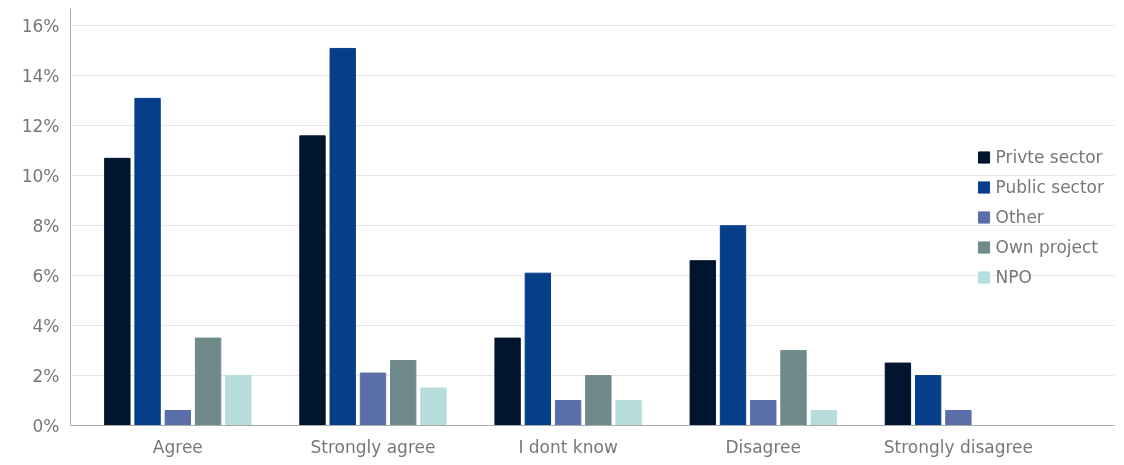  Describe the element at coordinates (46, 375) in the screenshot. I see `y-tick-label: 2%` at that location.